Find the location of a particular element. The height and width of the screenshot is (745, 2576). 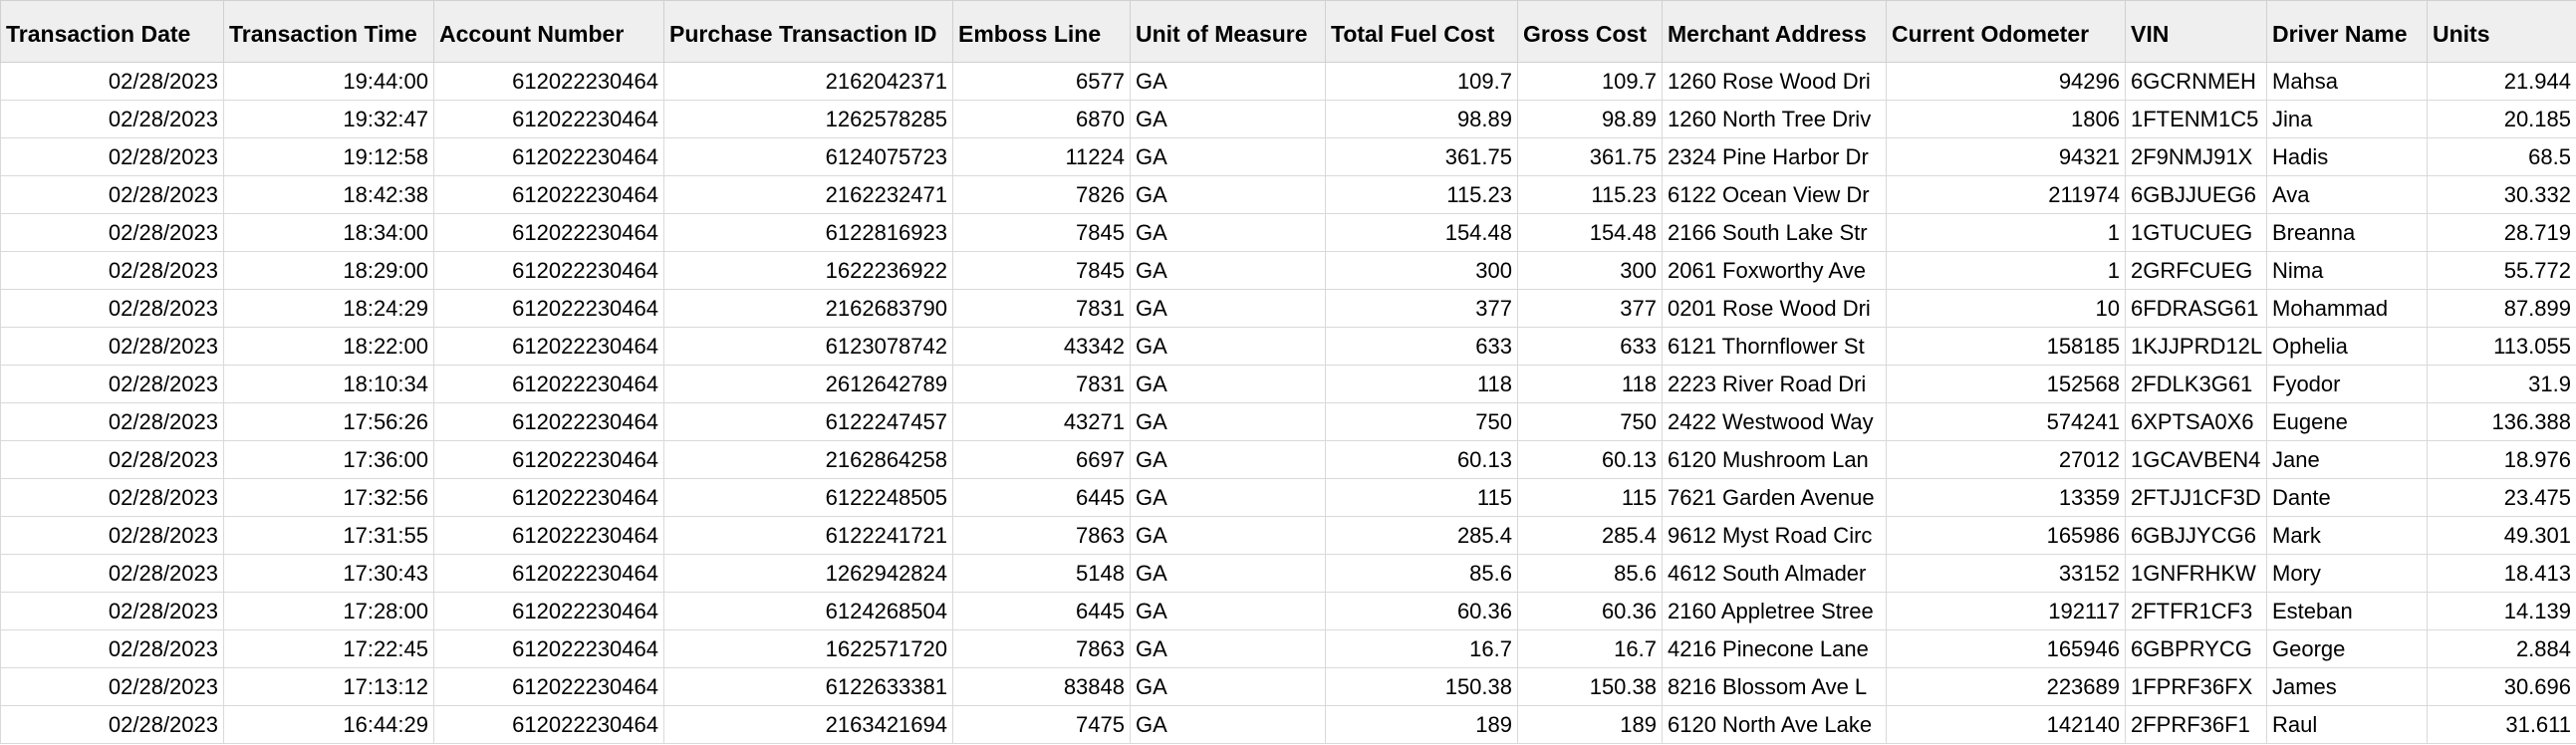

cell-emboss: 7475 is located at coordinates (1041, 724).